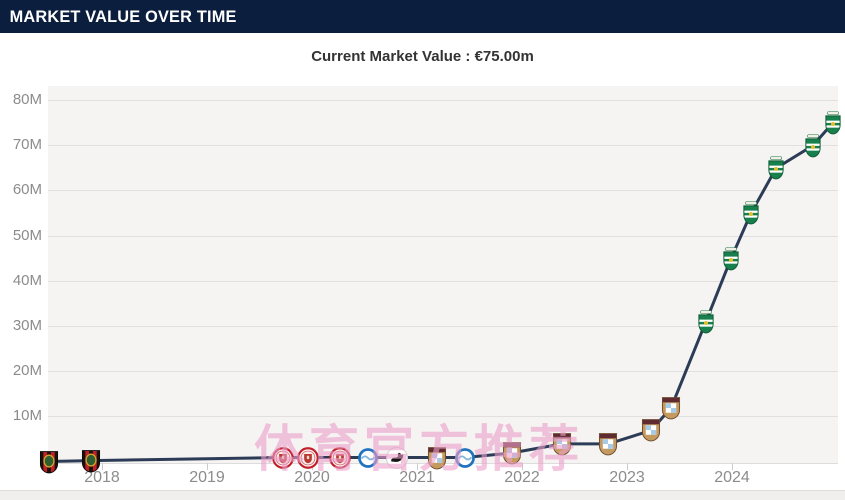  What do you see at coordinates (27, 99) in the screenshot?
I see `y-axis-tick-label: 80M` at bounding box center [27, 99].